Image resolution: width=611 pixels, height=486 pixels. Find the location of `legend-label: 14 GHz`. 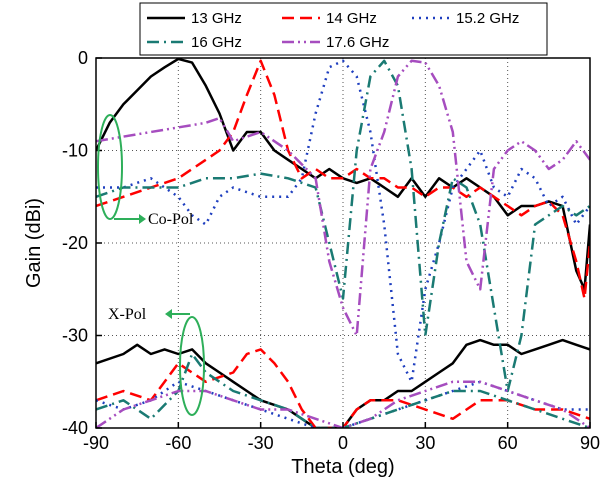

legend-label: 14 GHz is located at coordinates (351, 18).